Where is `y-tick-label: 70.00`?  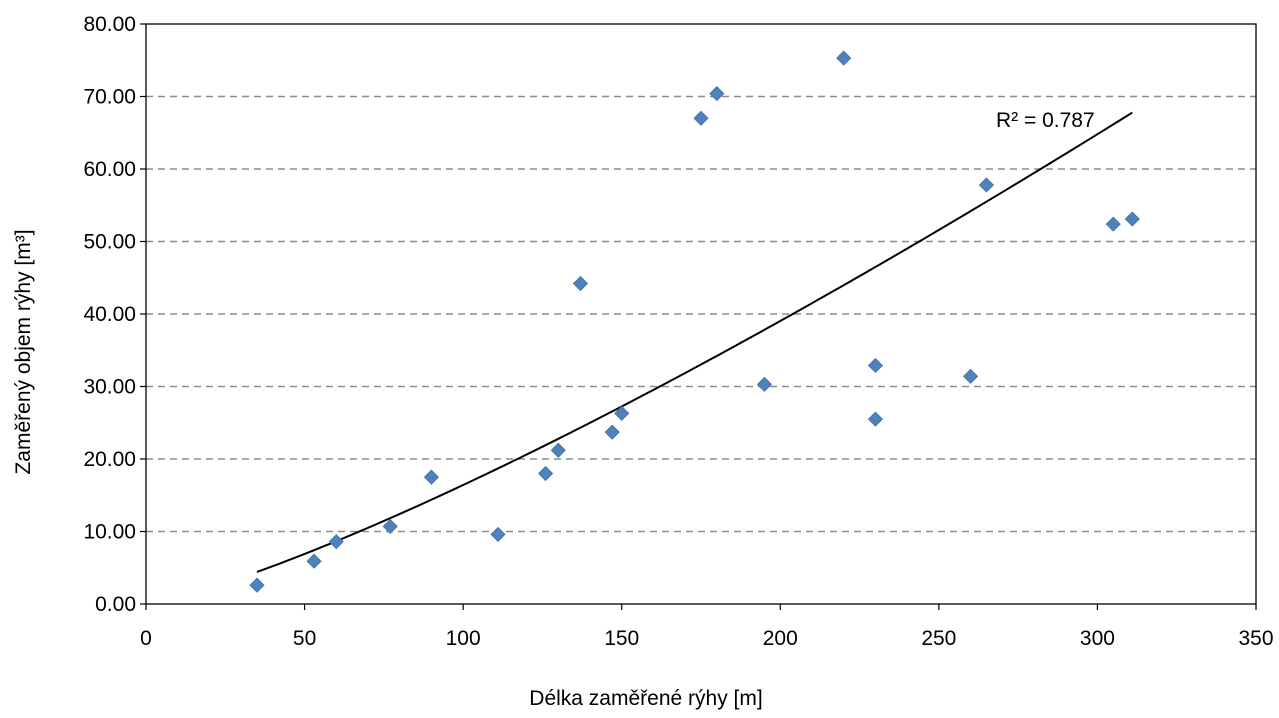 y-tick-label: 70.00 is located at coordinates (109, 97).